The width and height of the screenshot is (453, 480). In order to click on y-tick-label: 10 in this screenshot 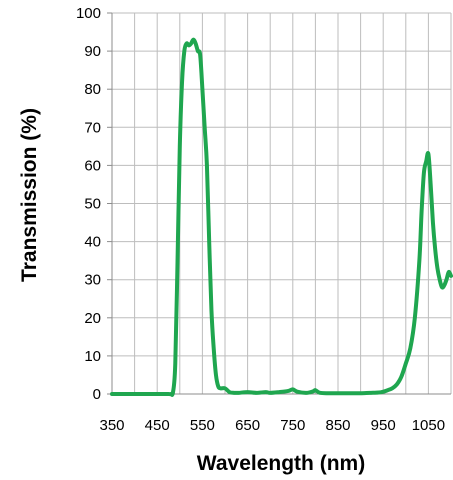, I will do `click(92, 356)`.